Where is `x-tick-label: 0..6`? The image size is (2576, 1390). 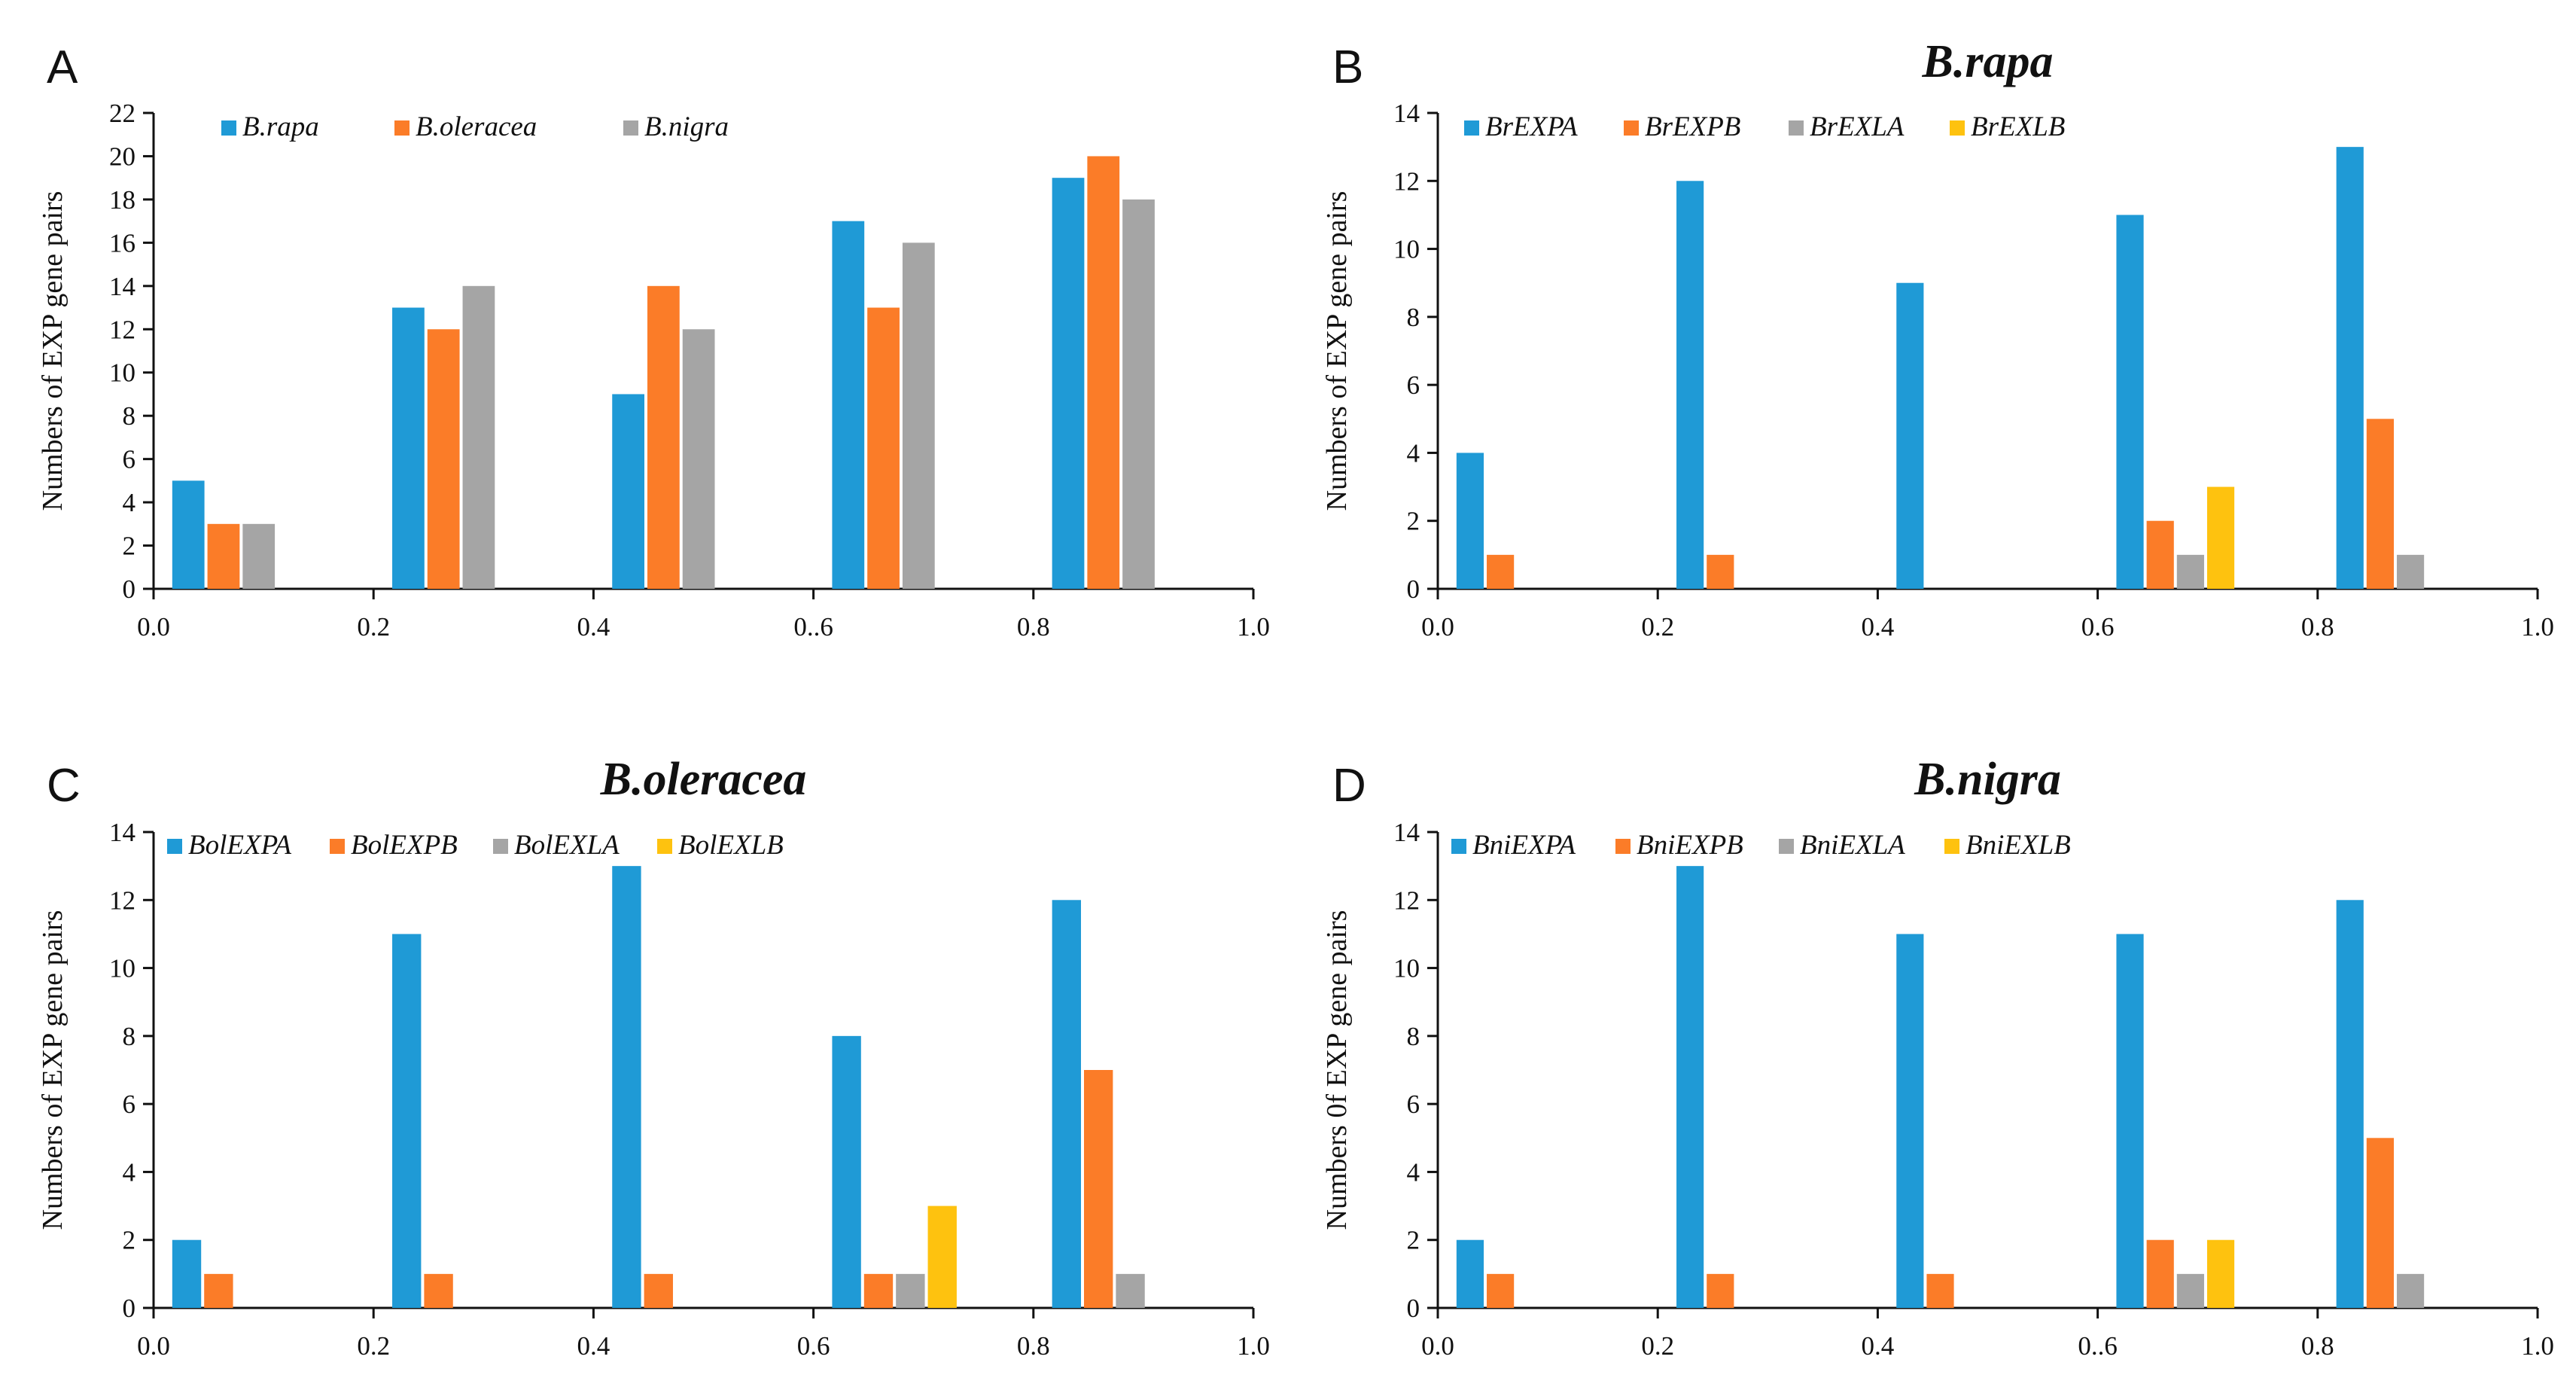
x-tick-label: 0..6 is located at coordinates (813, 627).